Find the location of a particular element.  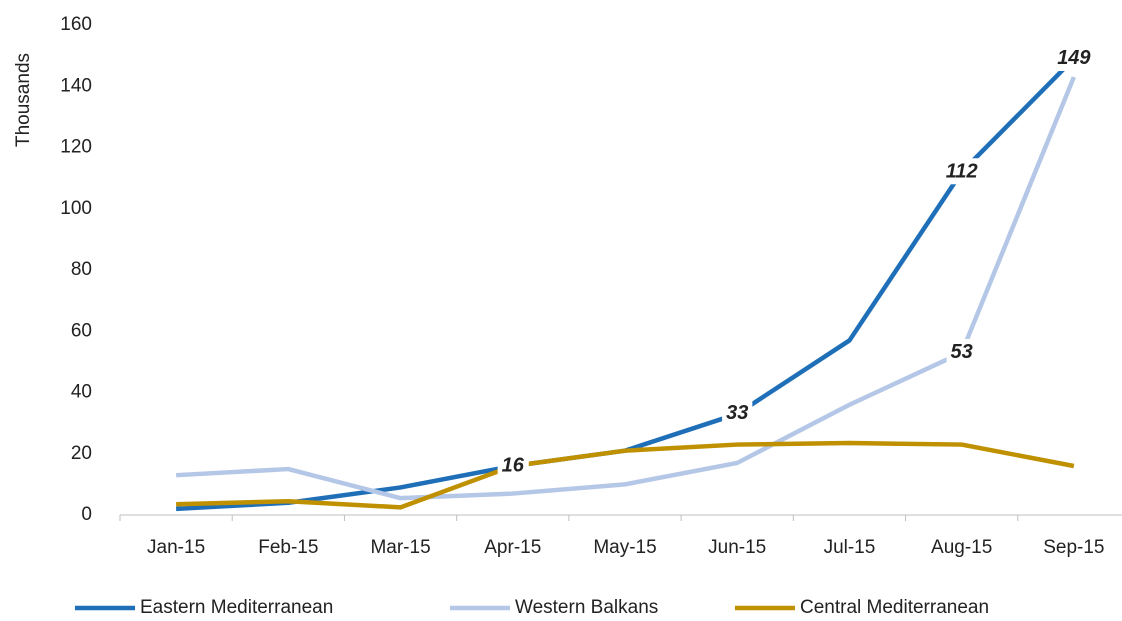

value-label: 33 is located at coordinates (737, 413).